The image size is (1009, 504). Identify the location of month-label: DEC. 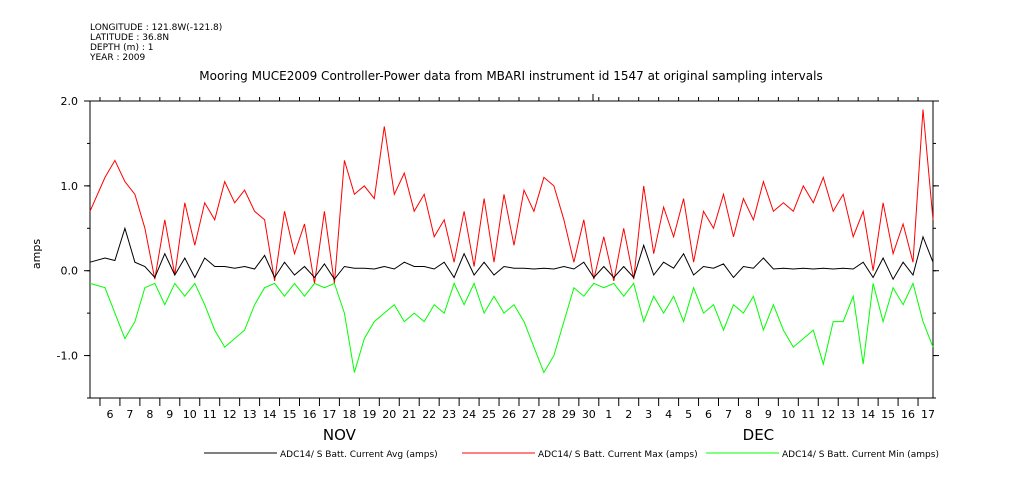
(759, 435).